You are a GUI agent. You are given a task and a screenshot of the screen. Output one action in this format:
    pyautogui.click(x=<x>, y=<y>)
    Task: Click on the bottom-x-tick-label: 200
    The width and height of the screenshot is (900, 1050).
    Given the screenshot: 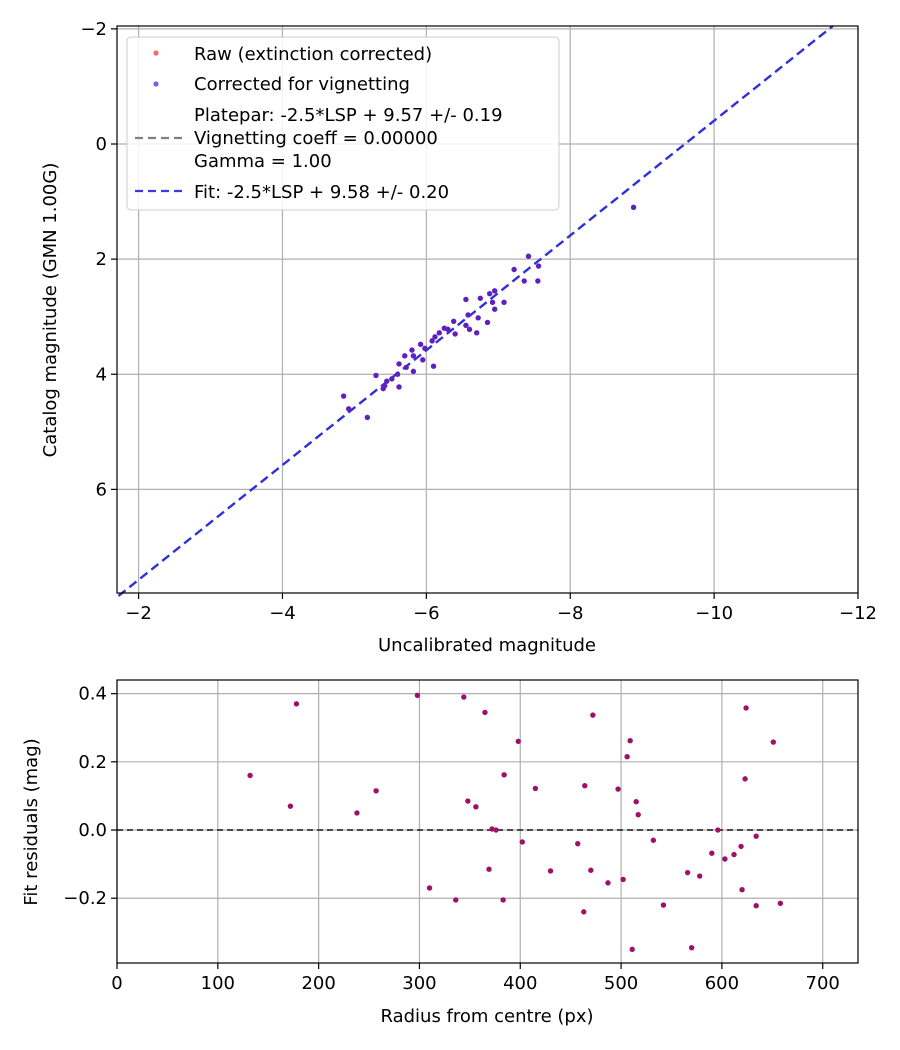 What is the action you would take?
    pyautogui.click(x=318, y=983)
    